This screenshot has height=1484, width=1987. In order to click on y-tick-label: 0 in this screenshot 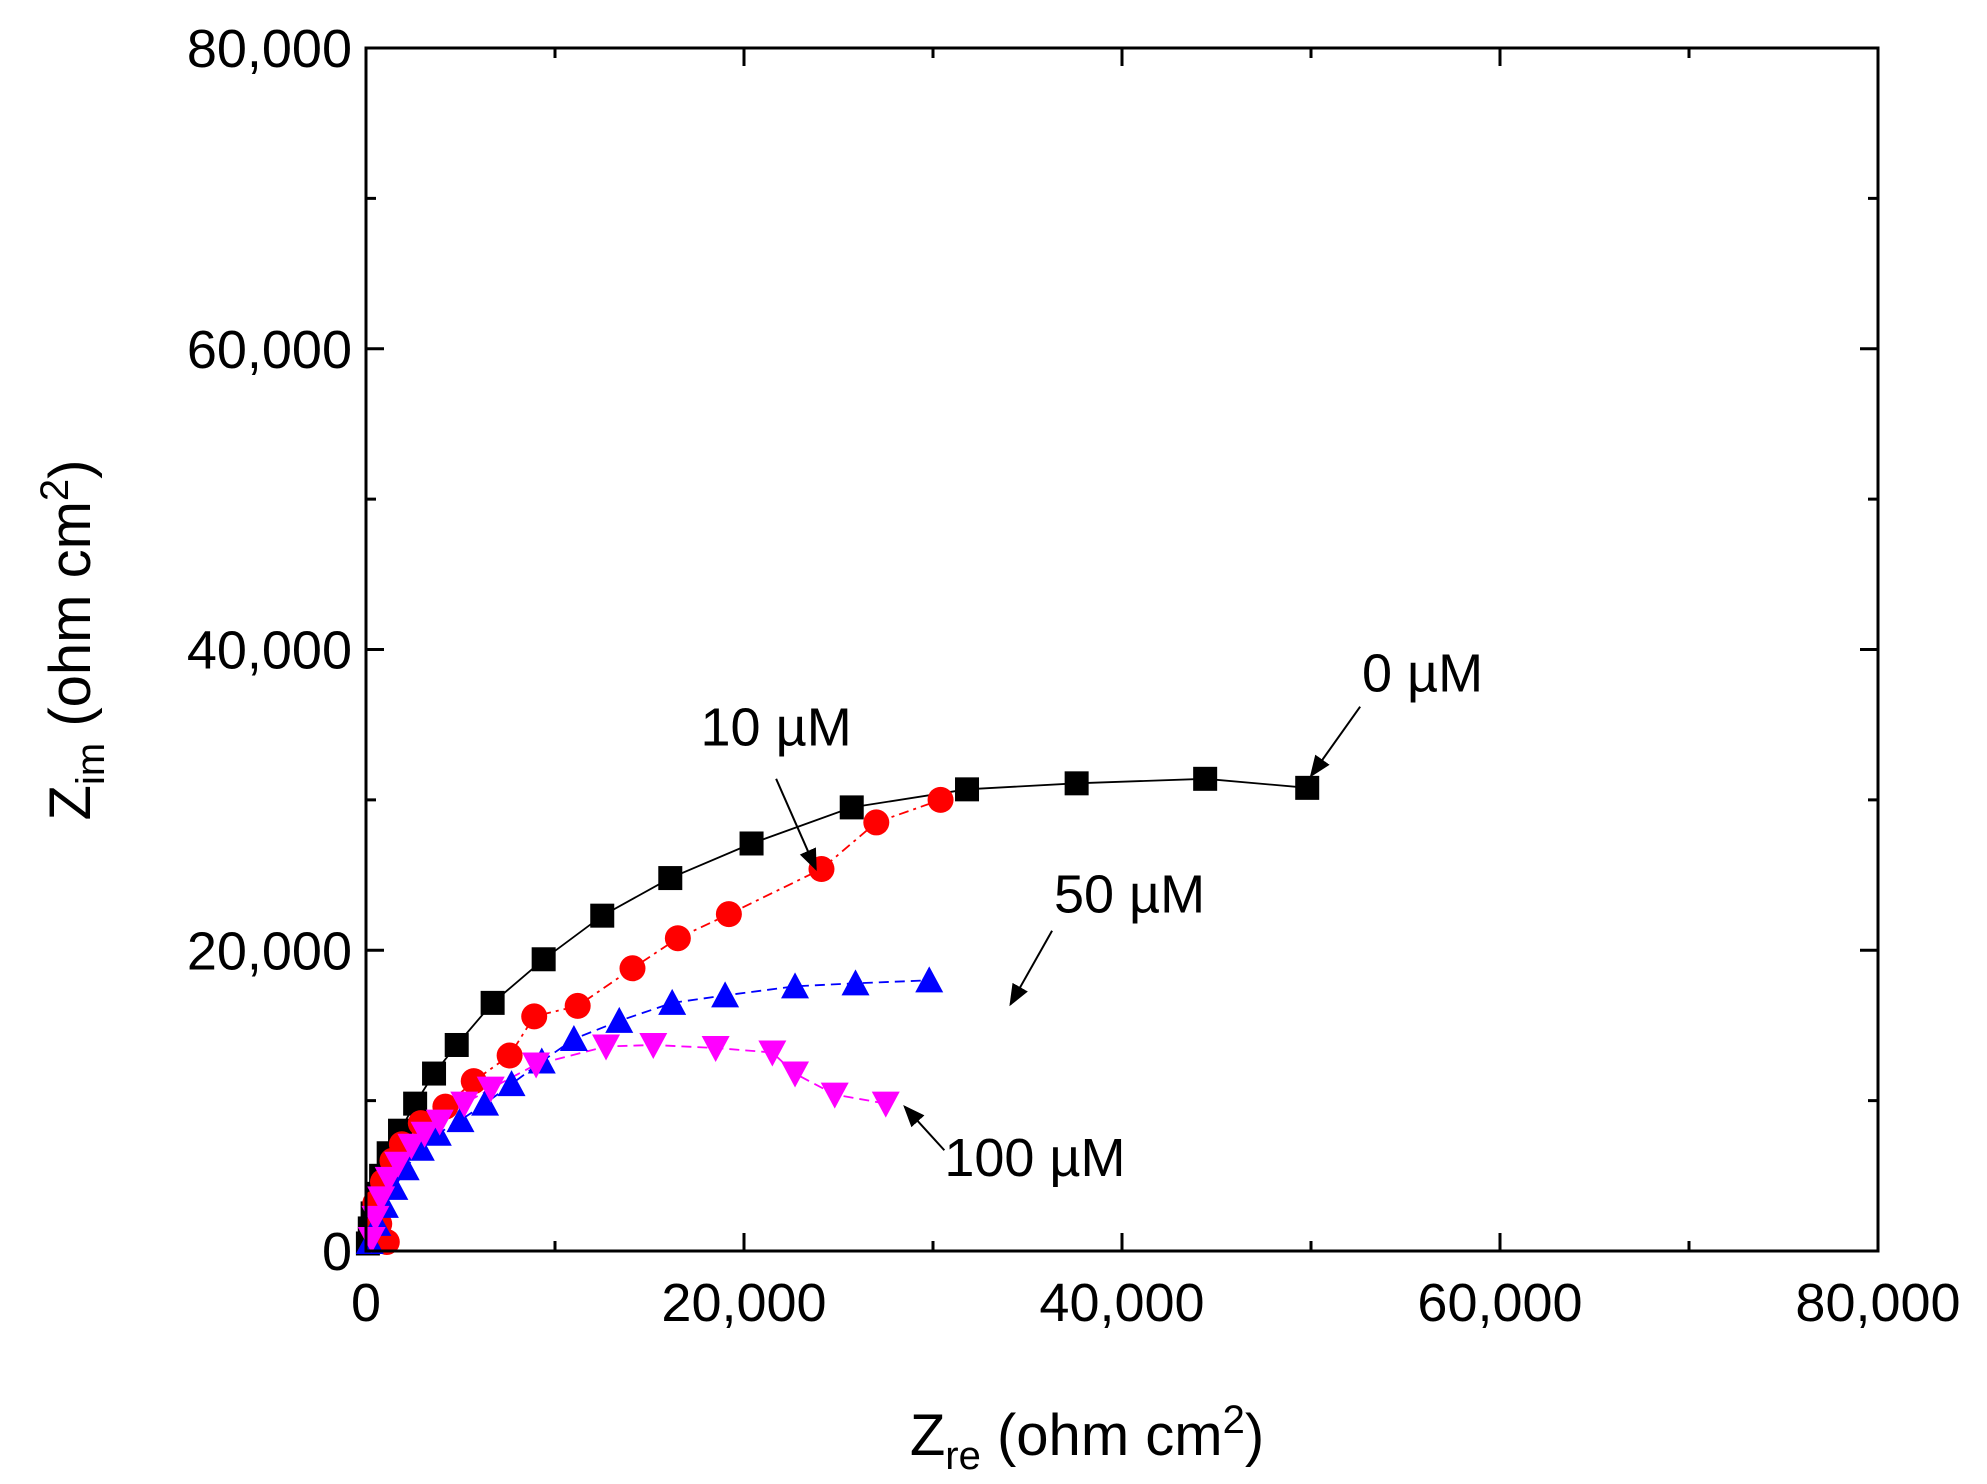, I will do `click(337, 1252)`.